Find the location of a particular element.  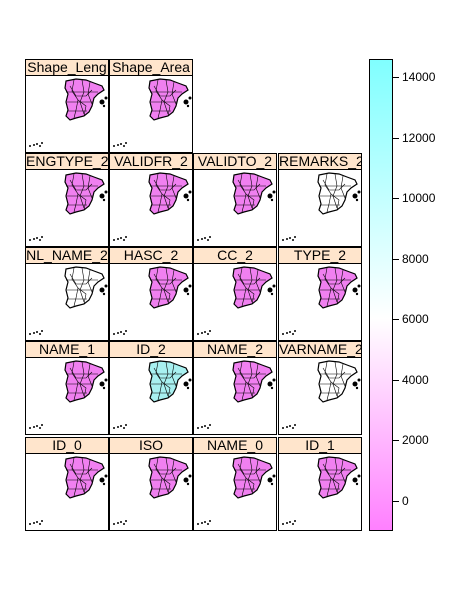

panel-strip-label: ID_2 is located at coordinates (151, 350).